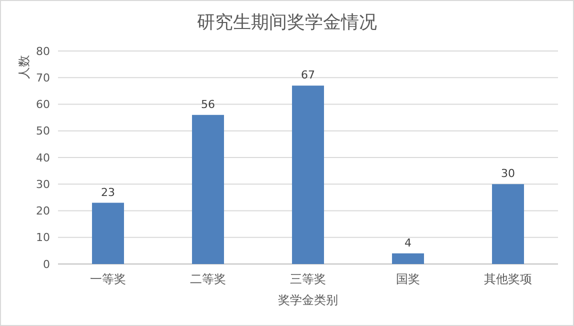 The height and width of the screenshot is (326, 574). I want to click on x-tick-label: 三等奖, so click(308, 279).